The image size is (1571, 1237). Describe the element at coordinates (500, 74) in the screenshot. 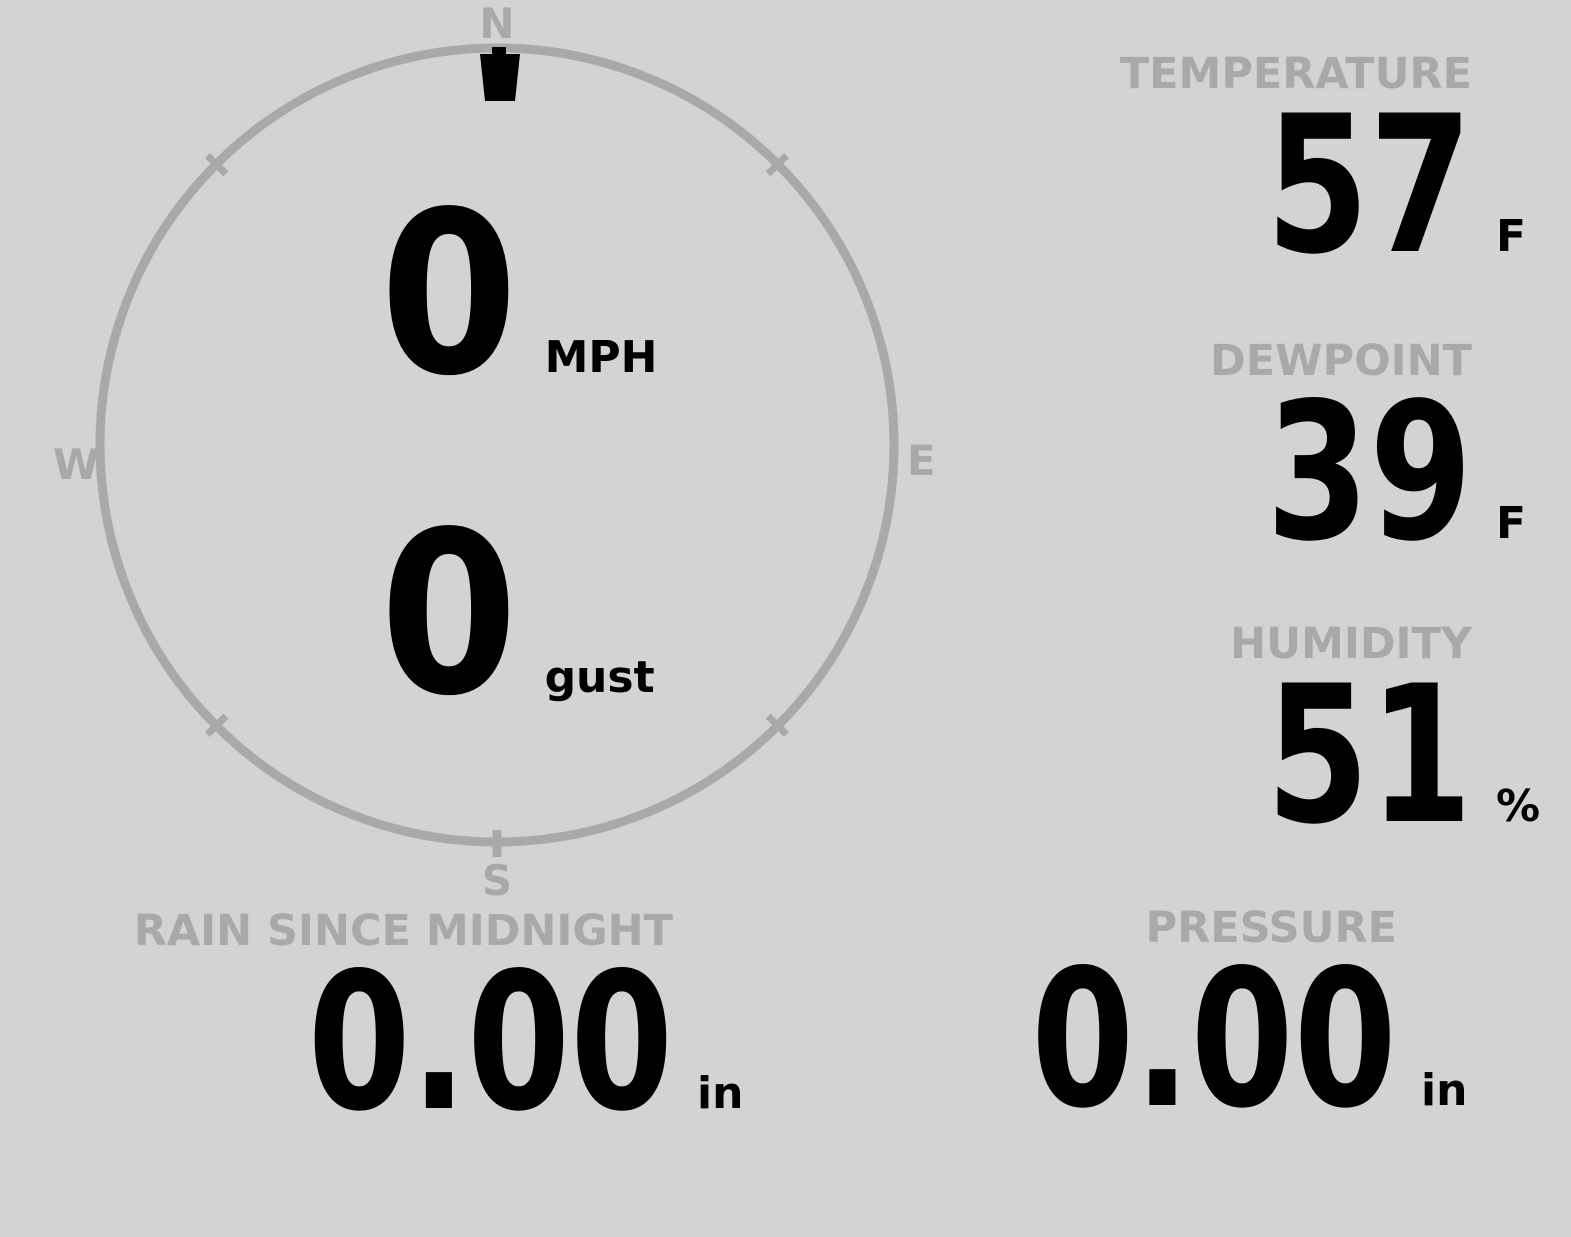

I see `wind-direction-marker-icon` at that location.